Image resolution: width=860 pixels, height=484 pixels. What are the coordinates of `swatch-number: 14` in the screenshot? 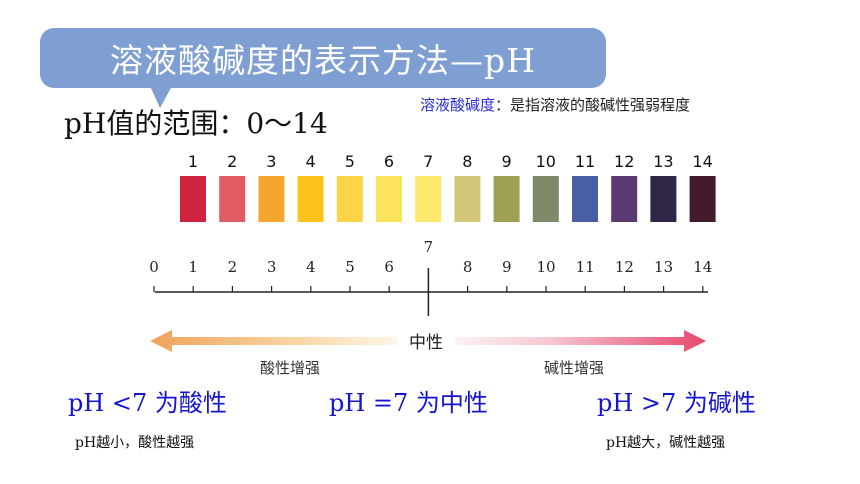 It's located at (702, 161).